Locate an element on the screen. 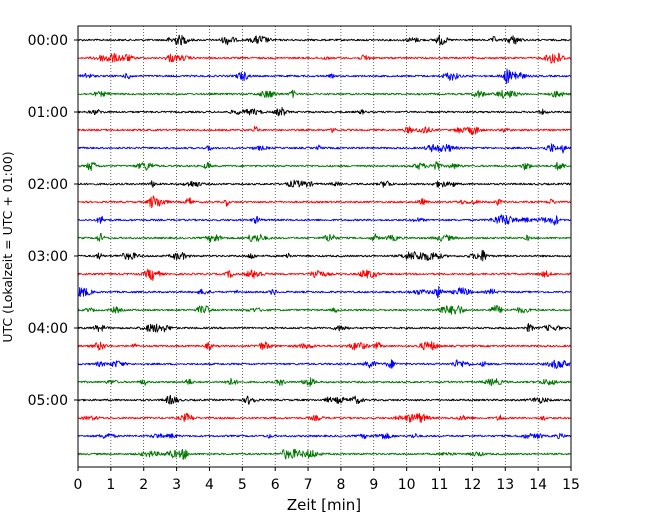 The image size is (650, 520). x-tick-label: 11 is located at coordinates (440, 485).